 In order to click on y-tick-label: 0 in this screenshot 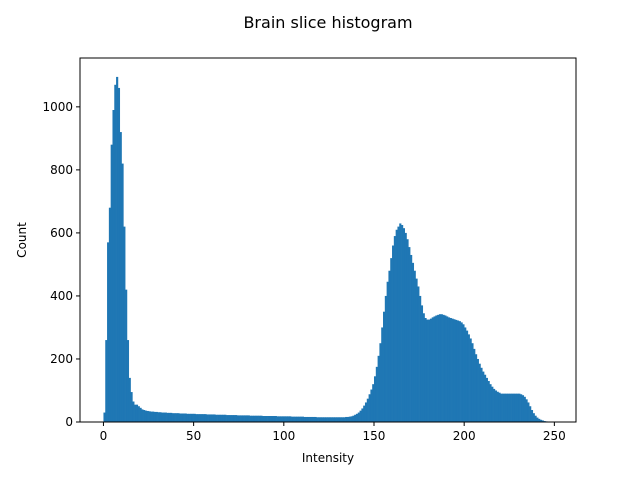, I will do `click(69, 422)`.